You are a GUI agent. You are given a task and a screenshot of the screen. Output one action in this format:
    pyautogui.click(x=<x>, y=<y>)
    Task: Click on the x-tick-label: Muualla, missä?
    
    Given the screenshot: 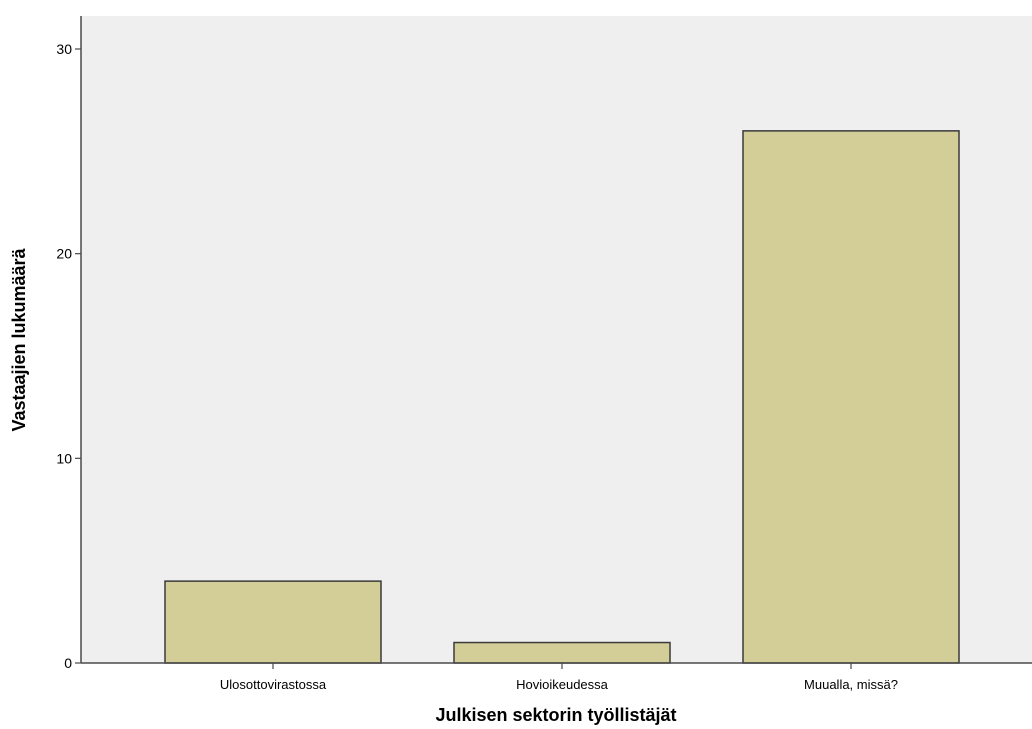 What is the action you would take?
    pyautogui.click(x=851, y=684)
    